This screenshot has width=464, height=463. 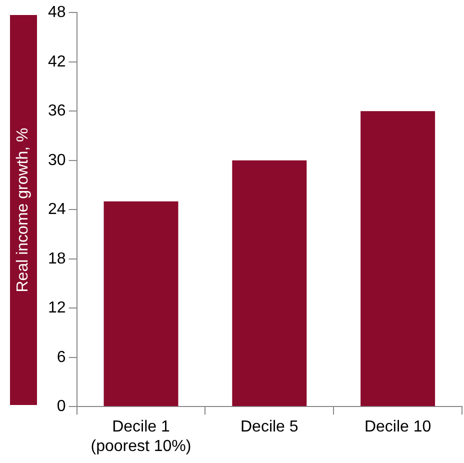 What do you see at coordinates (57, 111) in the screenshot?
I see `y-tick-label: 36` at bounding box center [57, 111].